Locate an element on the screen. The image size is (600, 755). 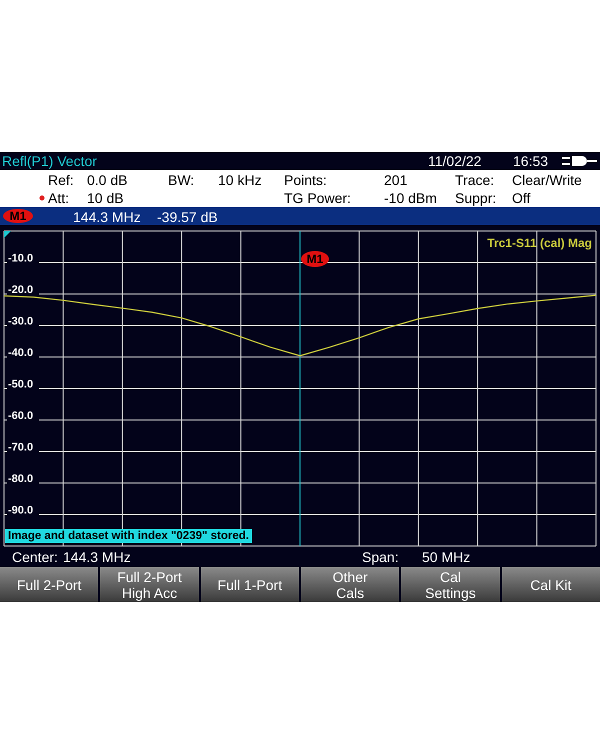
y-tick-label: -80.0 is located at coordinates (21, 479).